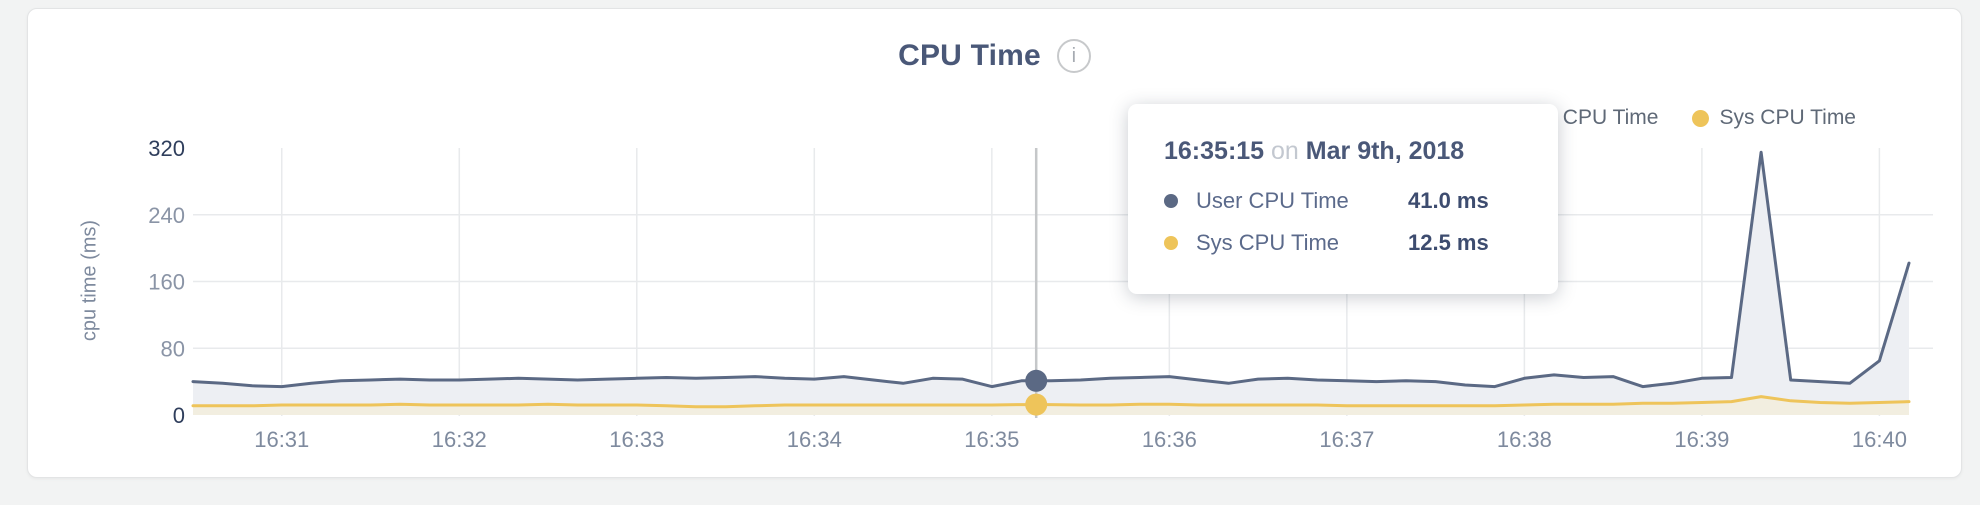 This screenshot has width=1980, height=505. I want to click on y-tick-label: 320, so click(166, 148).